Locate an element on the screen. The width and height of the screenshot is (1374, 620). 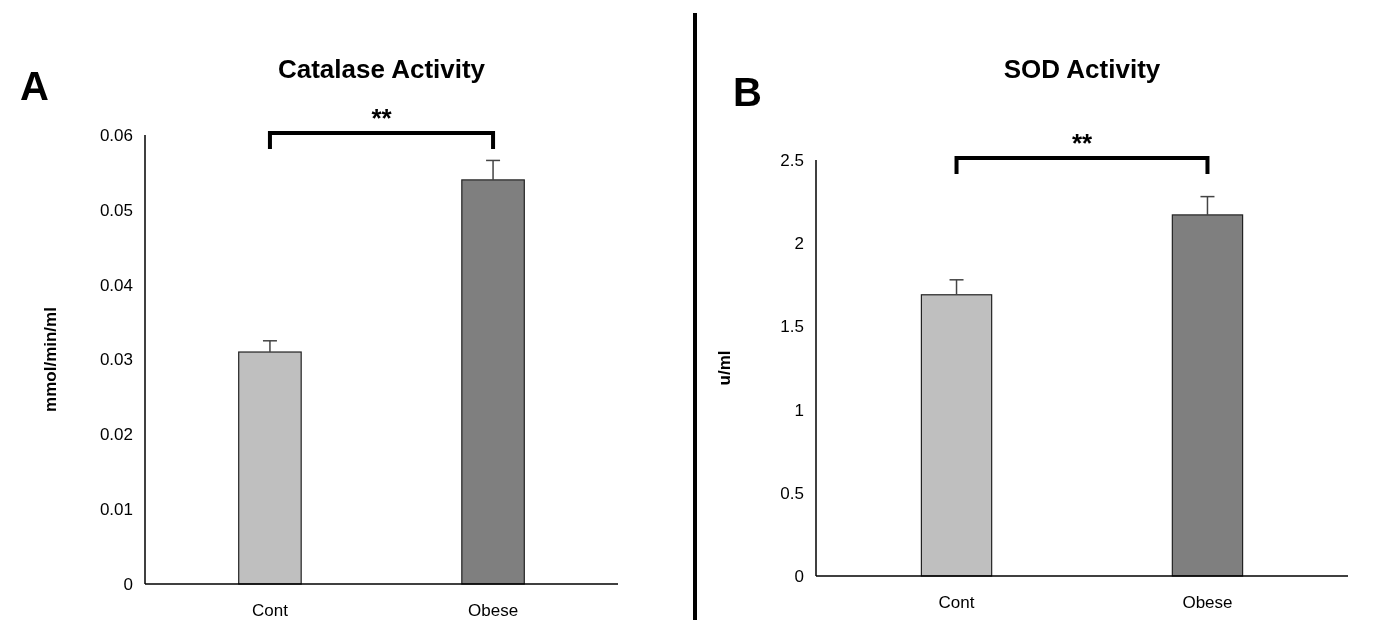
chart-title: Catalase Activity is located at coordinates (381, 69).